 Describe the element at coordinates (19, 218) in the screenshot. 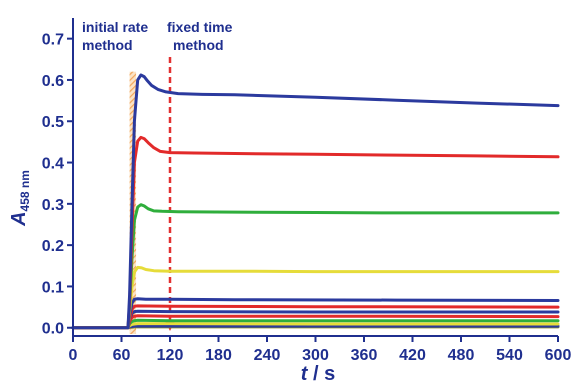

I see `y-axis-title-main: A` at that location.